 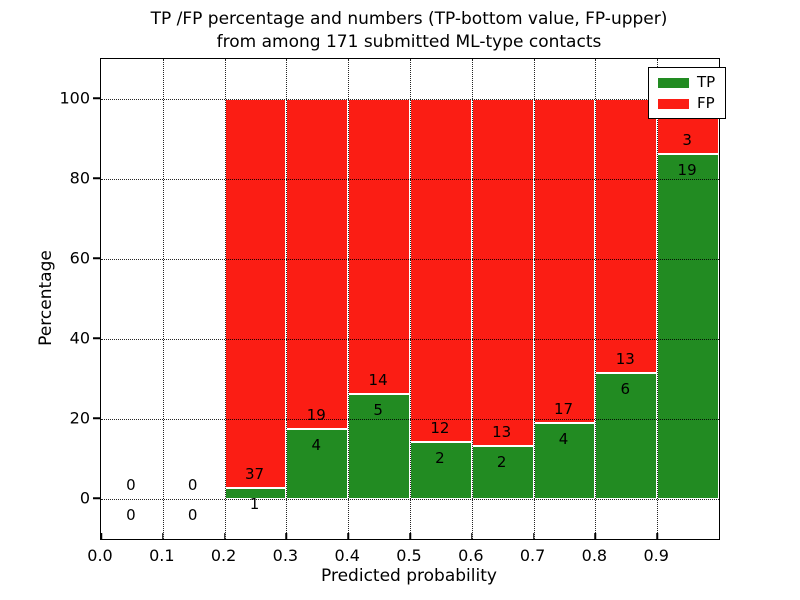 What do you see at coordinates (409, 555) in the screenshot?
I see `x-tick-label: 0.5` at bounding box center [409, 555].